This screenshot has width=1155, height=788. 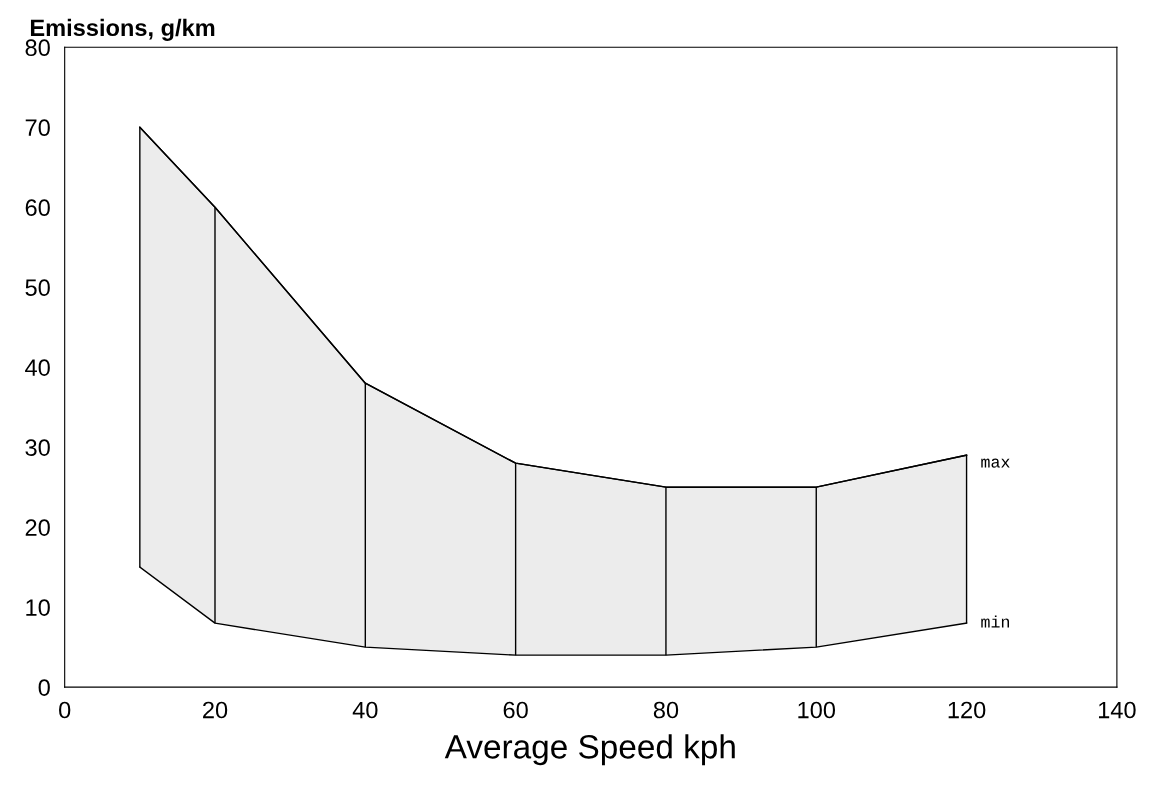 What do you see at coordinates (37, 128) in the screenshot?
I see `y-tick-label: 70` at bounding box center [37, 128].